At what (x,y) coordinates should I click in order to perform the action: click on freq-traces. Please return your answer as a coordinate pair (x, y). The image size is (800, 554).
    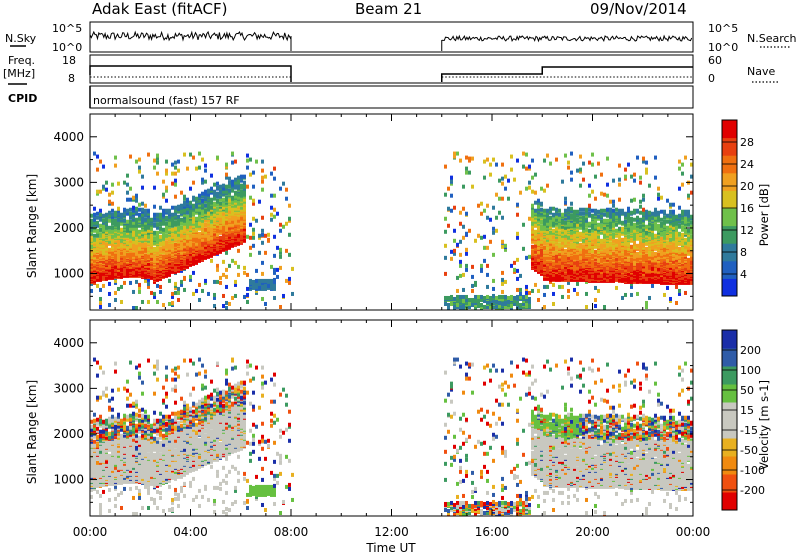
    Looking at the image, I should click on (391, 73).